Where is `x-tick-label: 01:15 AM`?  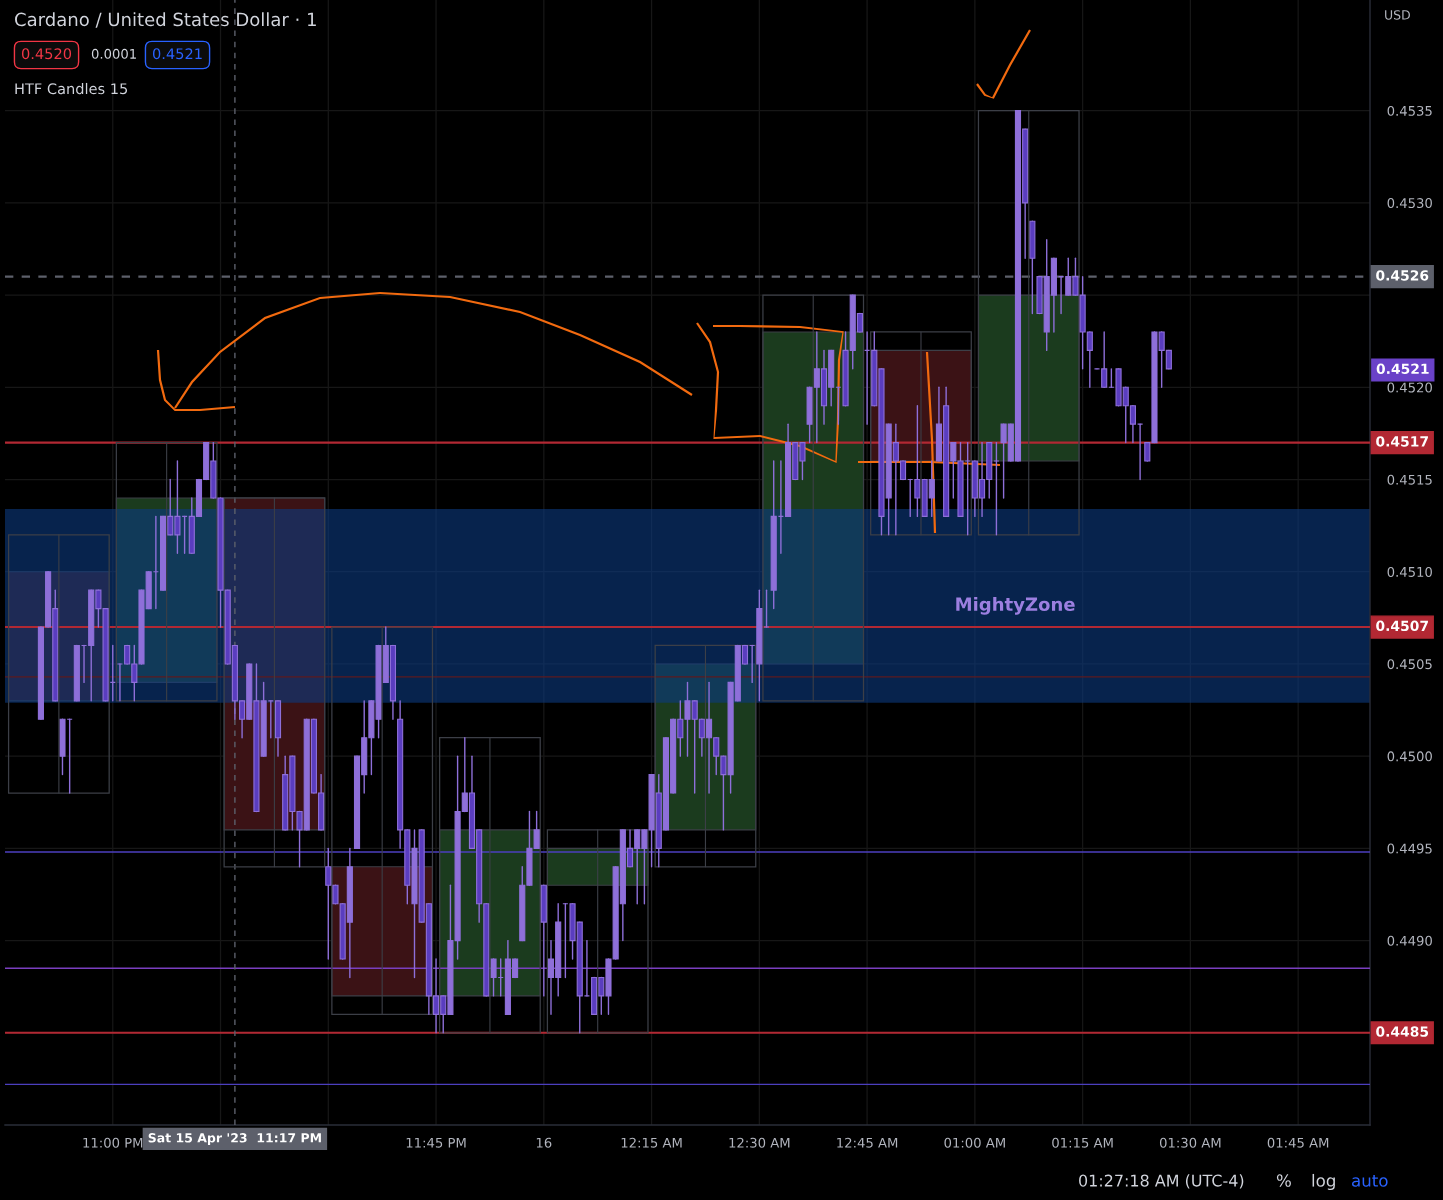
x-tick-label: 01:15 AM is located at coordinates (1082, 1142).